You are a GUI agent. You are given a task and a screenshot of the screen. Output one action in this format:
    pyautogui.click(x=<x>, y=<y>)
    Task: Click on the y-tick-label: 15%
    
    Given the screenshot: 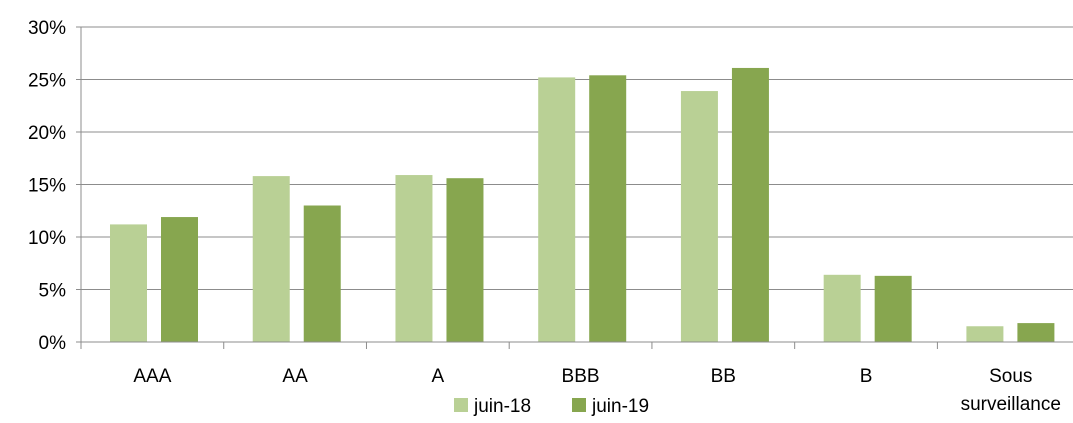 What is the action you would take?
    pyautogui.click(x=47, y=186)
    